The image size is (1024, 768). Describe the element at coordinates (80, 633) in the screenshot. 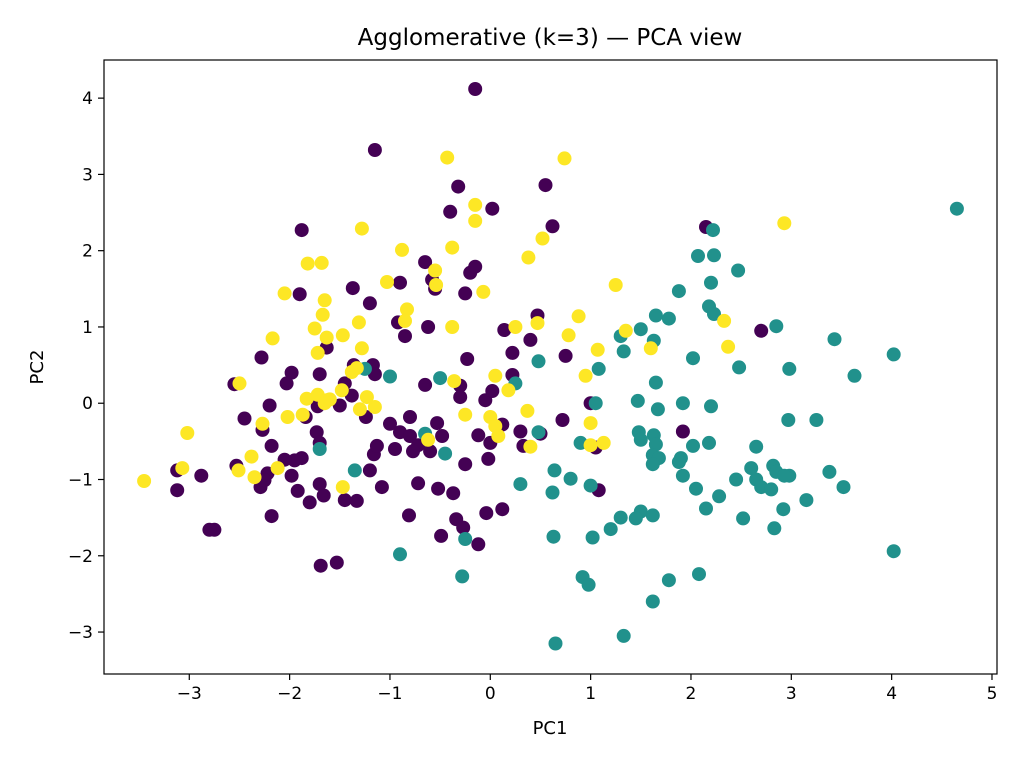

I see `y-tick-label: −3` at that location.